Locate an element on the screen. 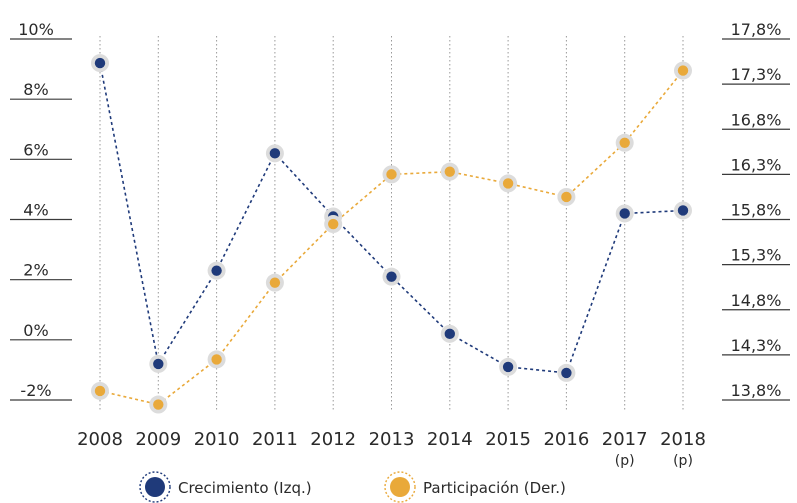 This screenshot has width=797, height=503. right-tick-label: 15,8% is located at coordinates (756, 210).